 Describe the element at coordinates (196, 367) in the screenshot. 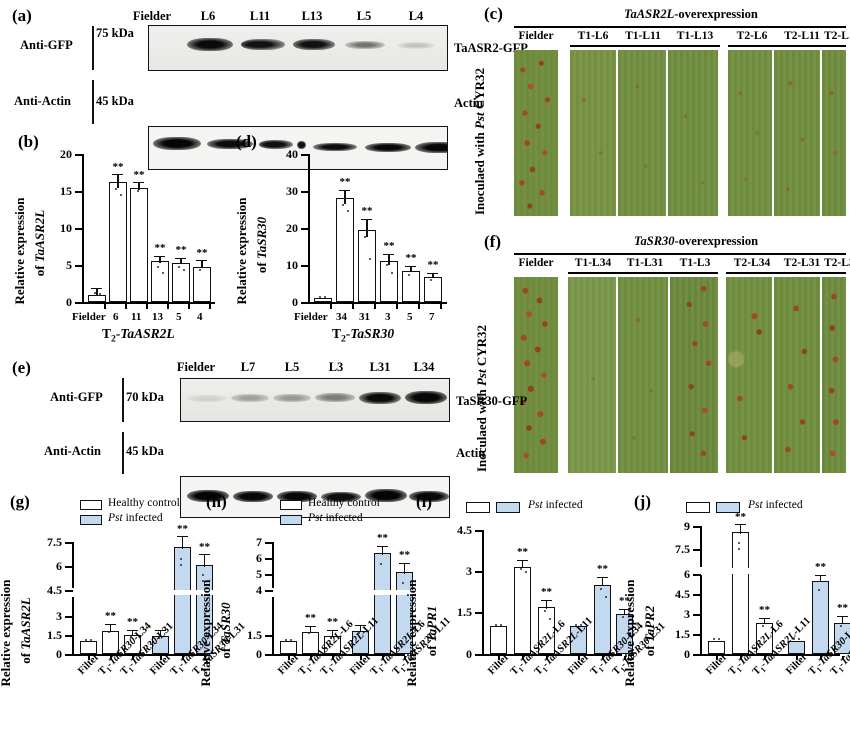

I see `blot-lane-label: Fielder` at that location.